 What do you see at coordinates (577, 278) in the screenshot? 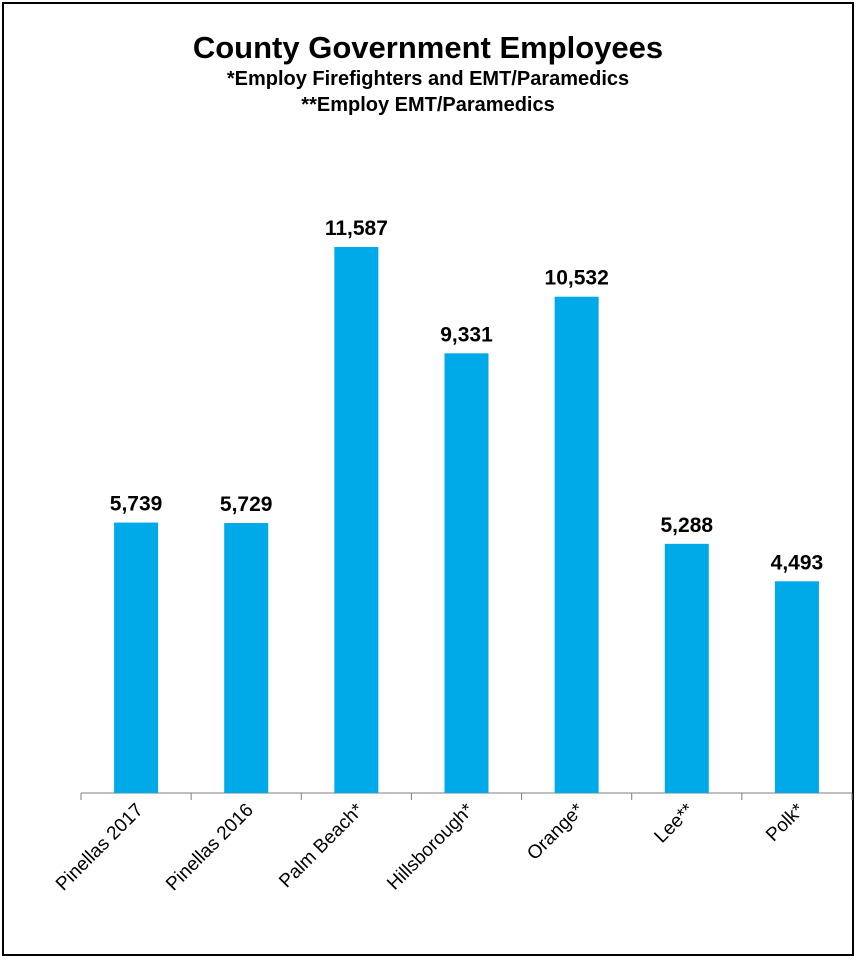
I see `data-label: 10,532` at bounding box center [577, 278].